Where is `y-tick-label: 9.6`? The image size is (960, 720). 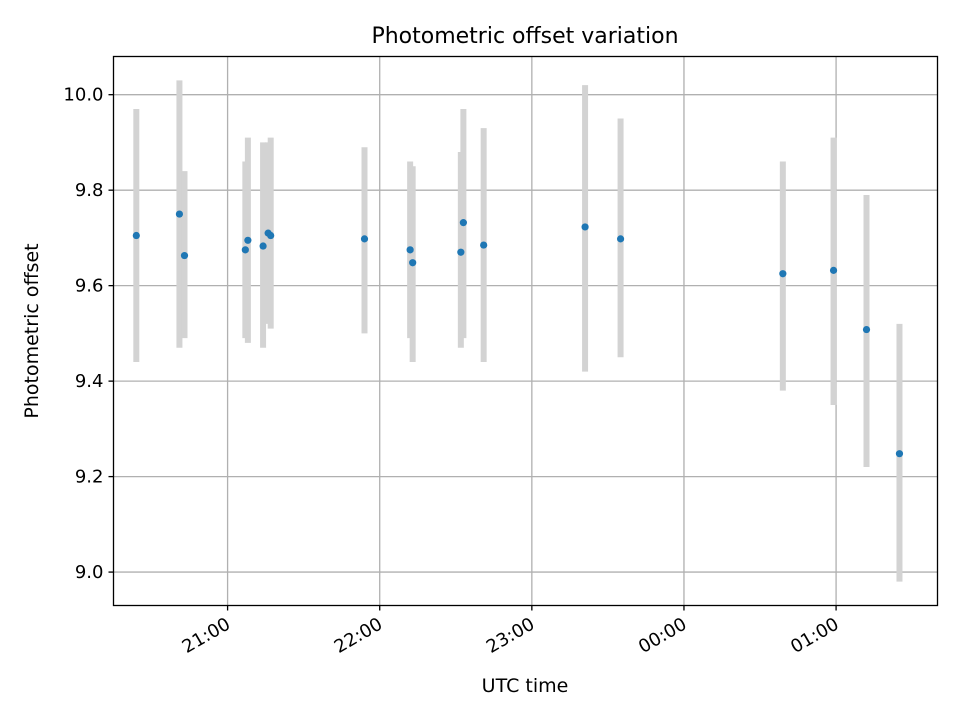 y-tick-label: 9.6 is located at coordinates (89, 286).